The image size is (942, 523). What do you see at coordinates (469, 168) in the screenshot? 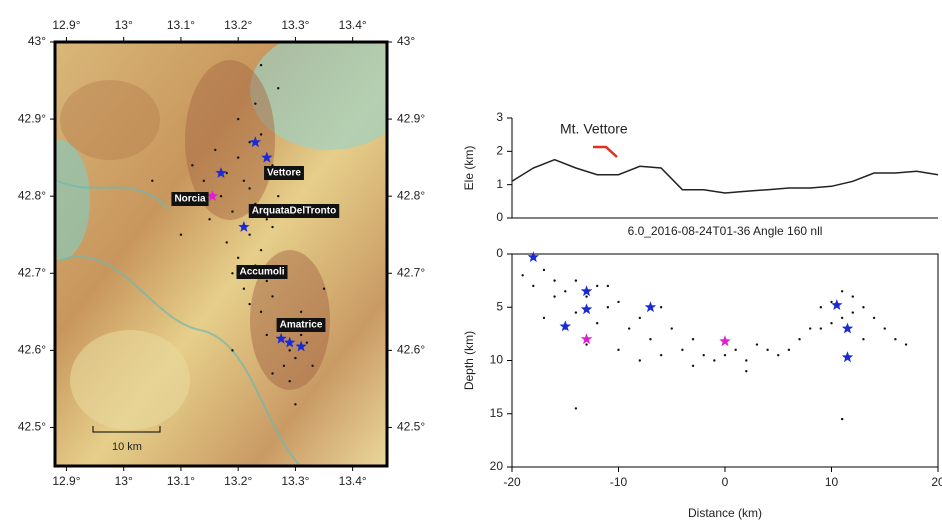
I see `y-axis-label: Ele (km)` at bounding box center [469, 168].